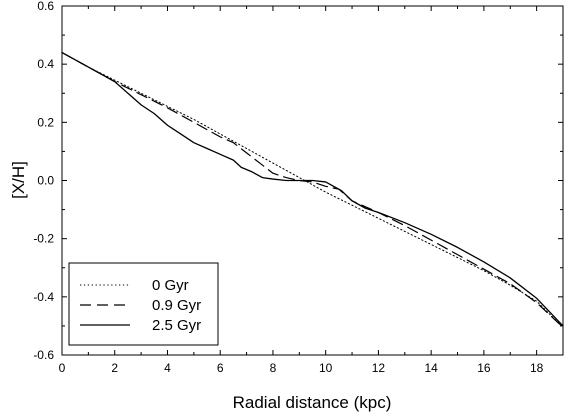  Describe the element at coordinates (167, 368) in the screenshot. I see `x-tick-label: 4` at that location.